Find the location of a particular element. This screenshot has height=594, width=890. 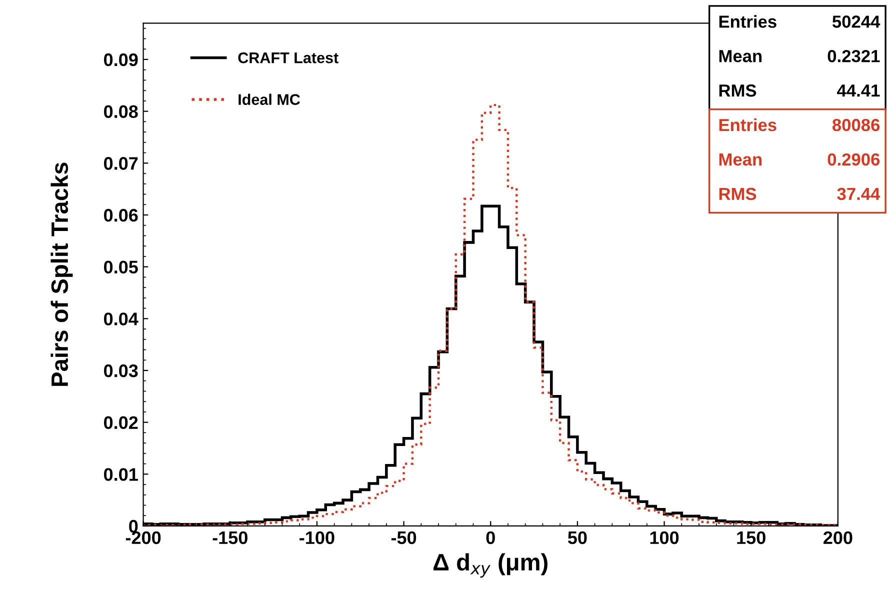

x-tick-label: -50 is located at coordinates (403, 537).